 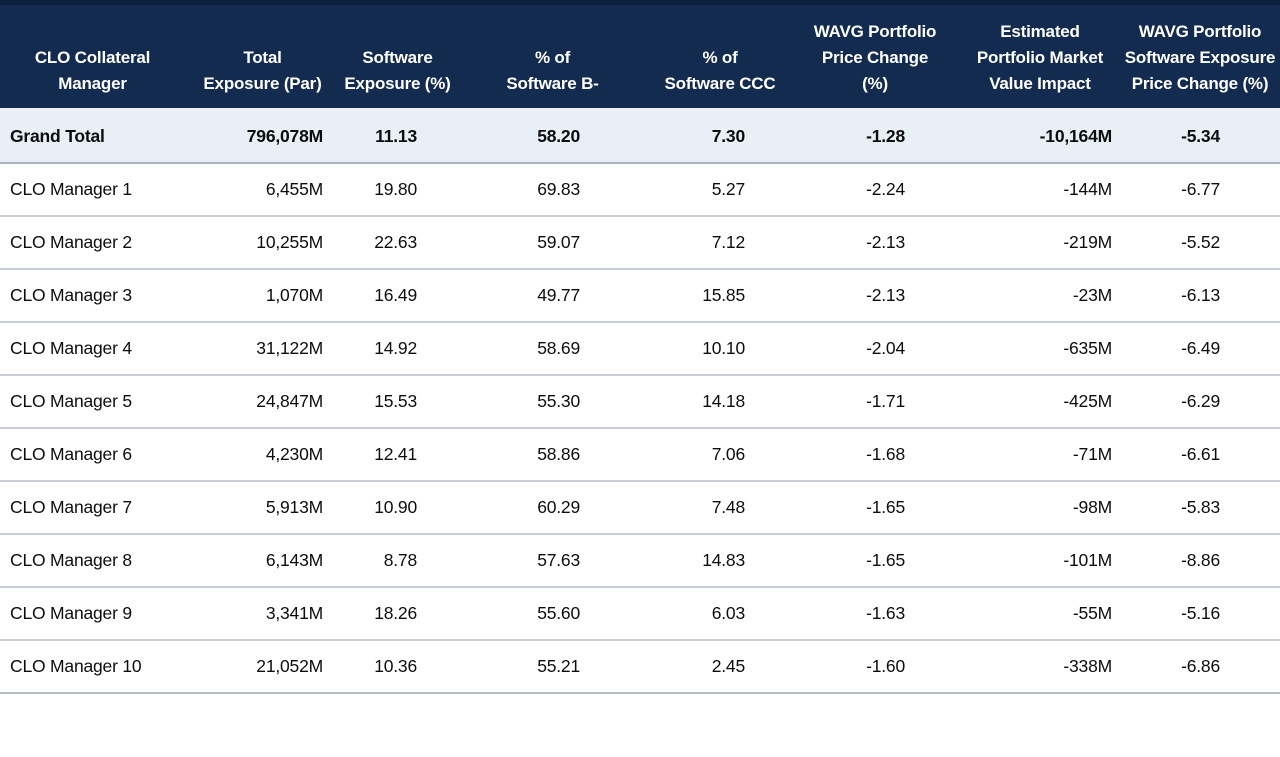 What do you see at coordinates (1200, 507) in the screenshot?
I see `value-cell: -5.83` at bounding box center [1200, 507].